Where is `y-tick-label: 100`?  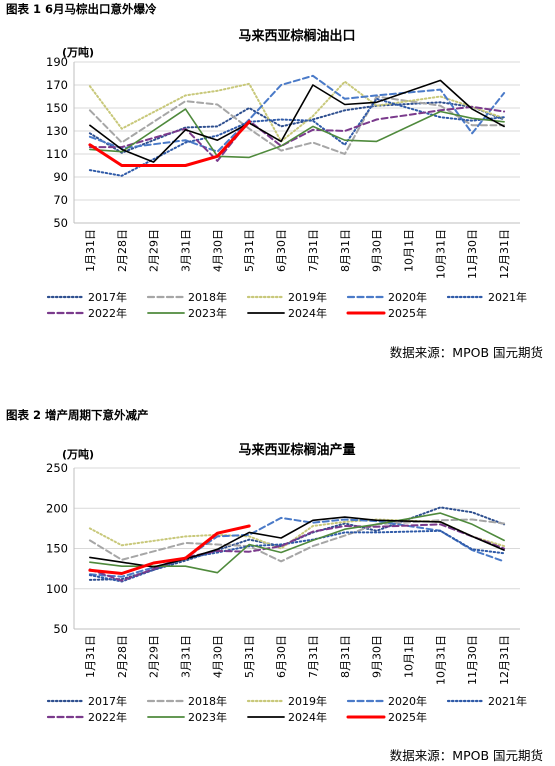 y-tick-label: 100 is located at coordinates (57, 589).